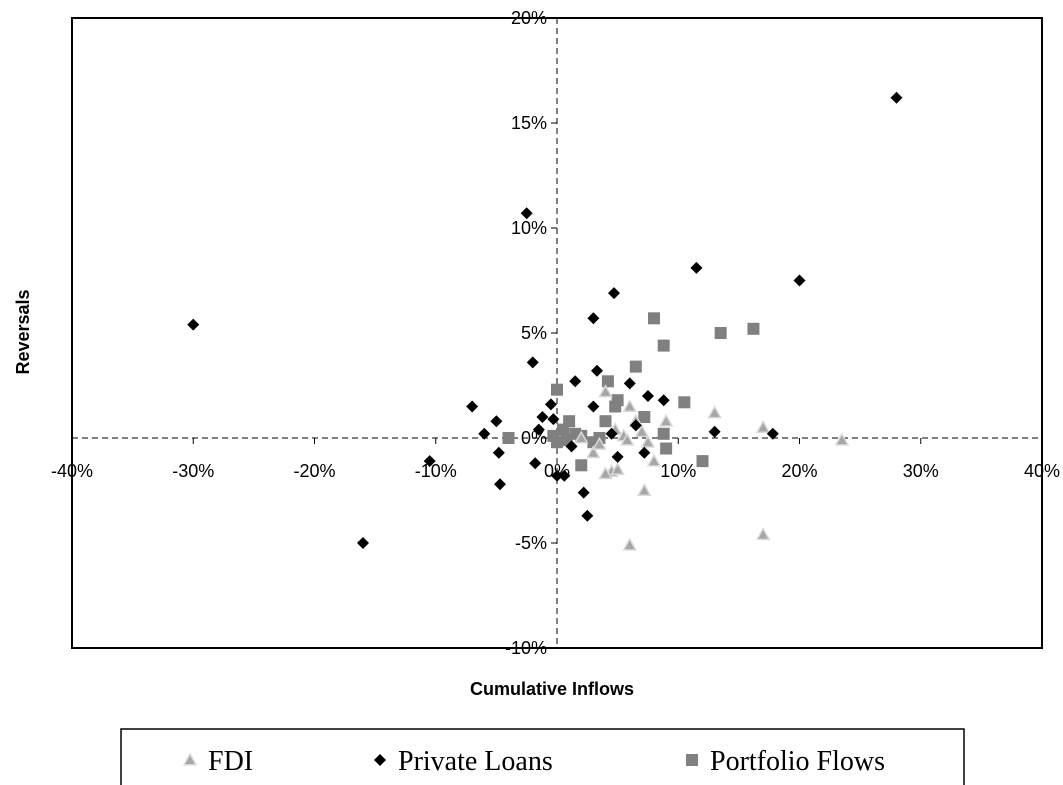  I want to click on series-square, so click(631, 392).